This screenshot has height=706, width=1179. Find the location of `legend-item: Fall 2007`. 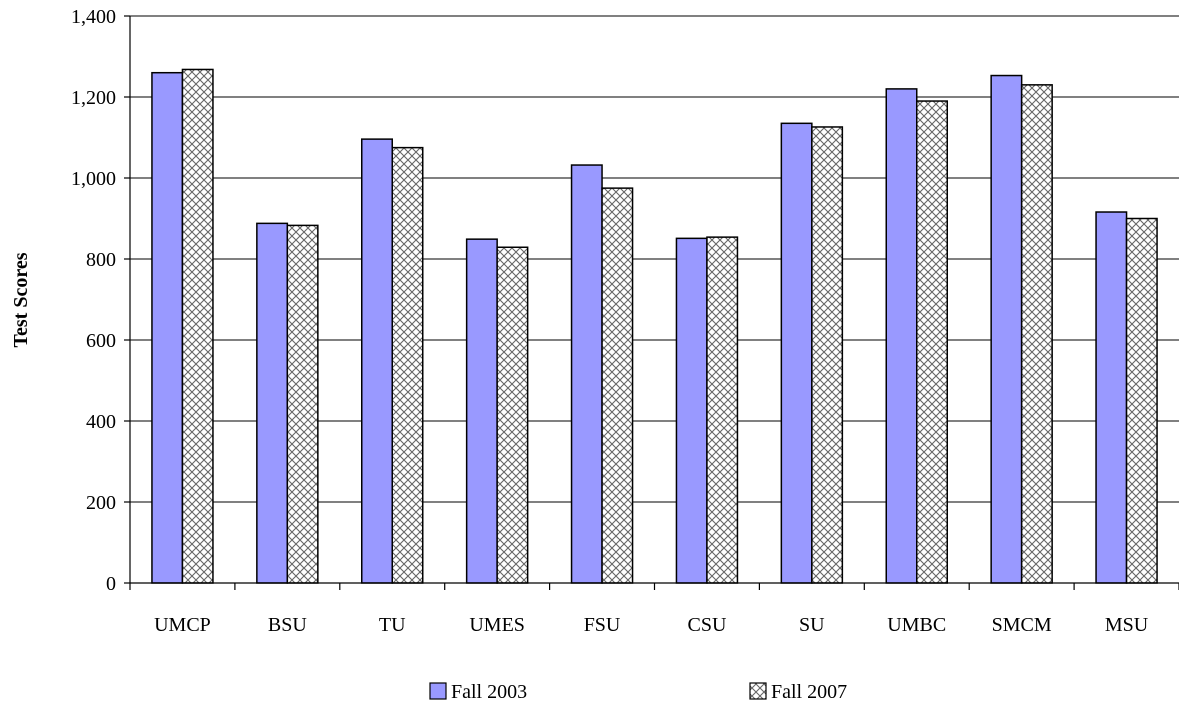

legend-item: Fall 2007 is located at coordinates (798, 692).